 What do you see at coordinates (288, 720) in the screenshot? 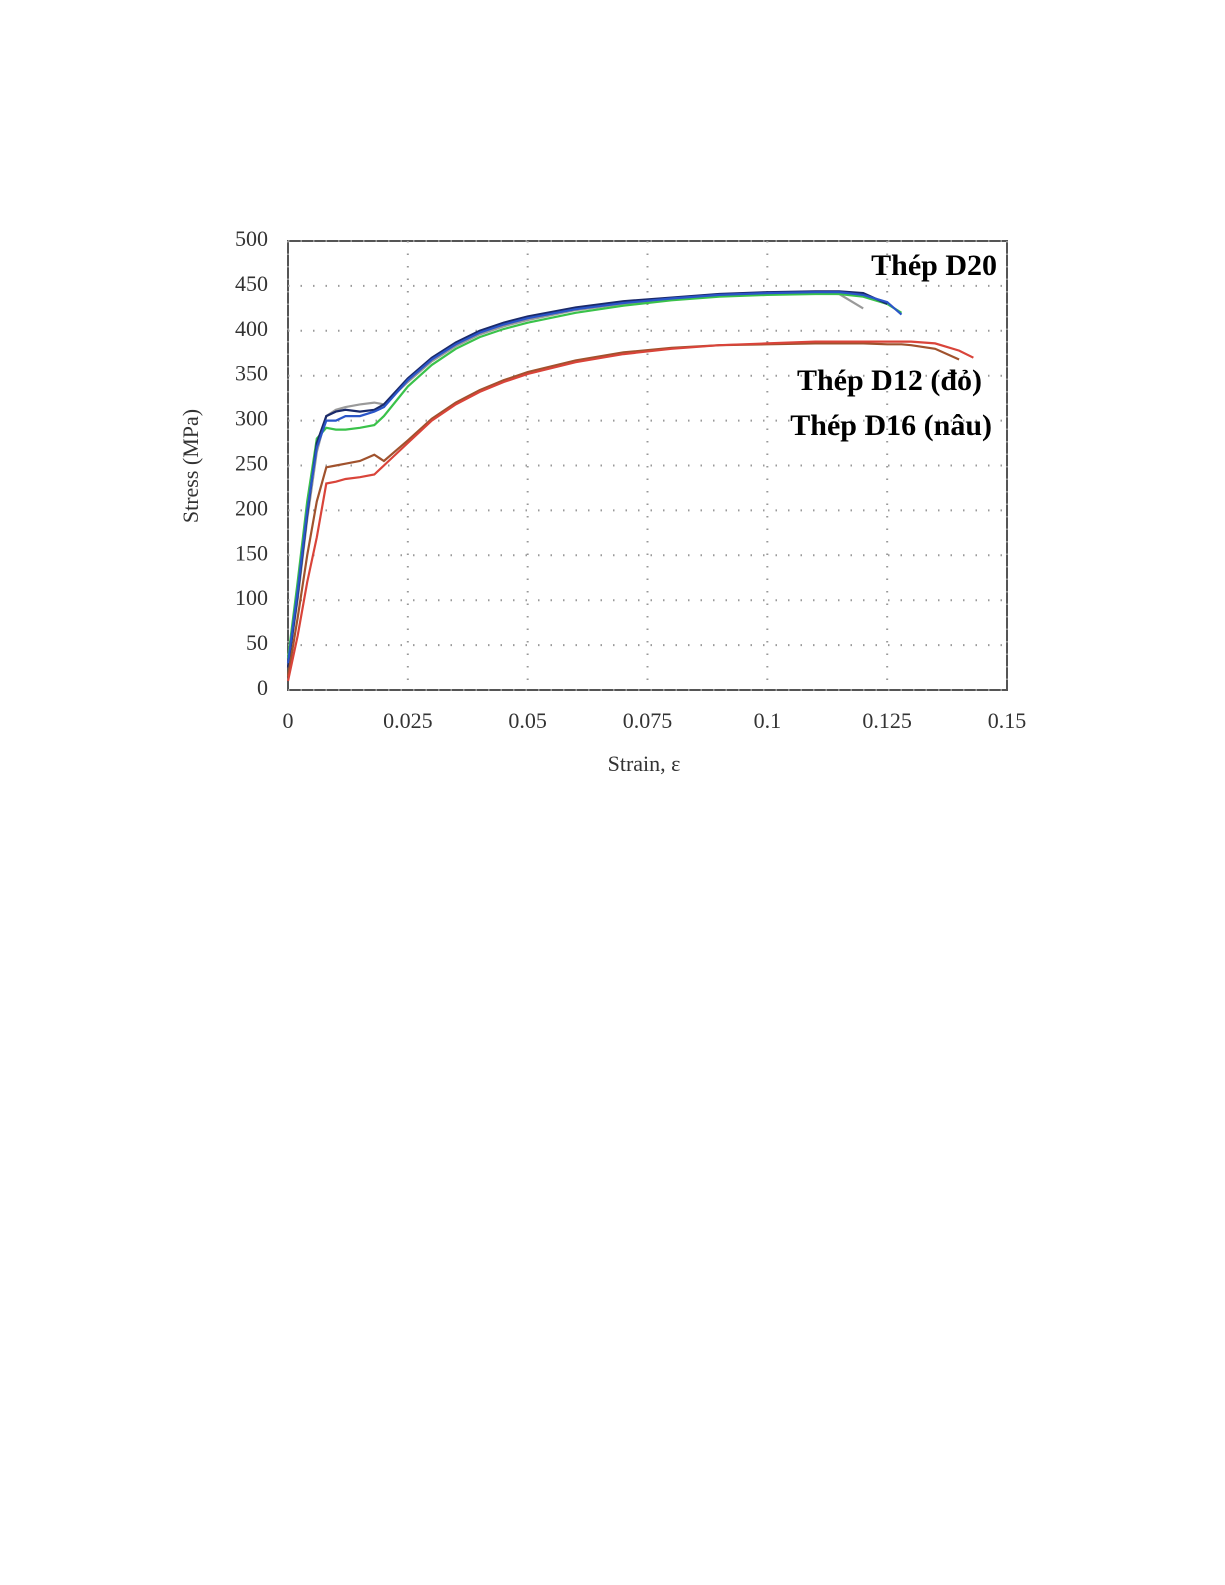
I see `x-tick-label: 0` at bounding box center [288, 720].